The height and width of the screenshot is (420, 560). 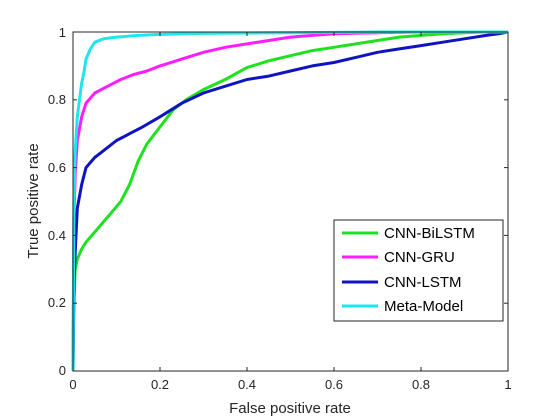 I want to click on y-axis-label: True positive rate, so click(x=33, y=200).